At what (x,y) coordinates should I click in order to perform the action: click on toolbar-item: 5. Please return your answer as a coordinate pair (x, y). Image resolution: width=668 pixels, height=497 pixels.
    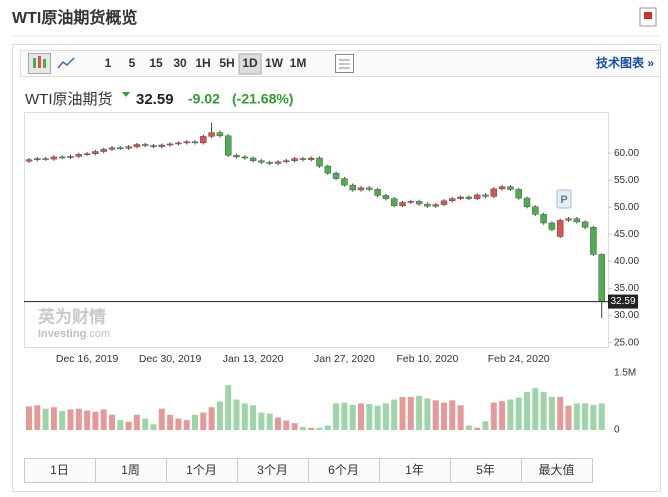
    Looking at the image, I should click on (132, 63).